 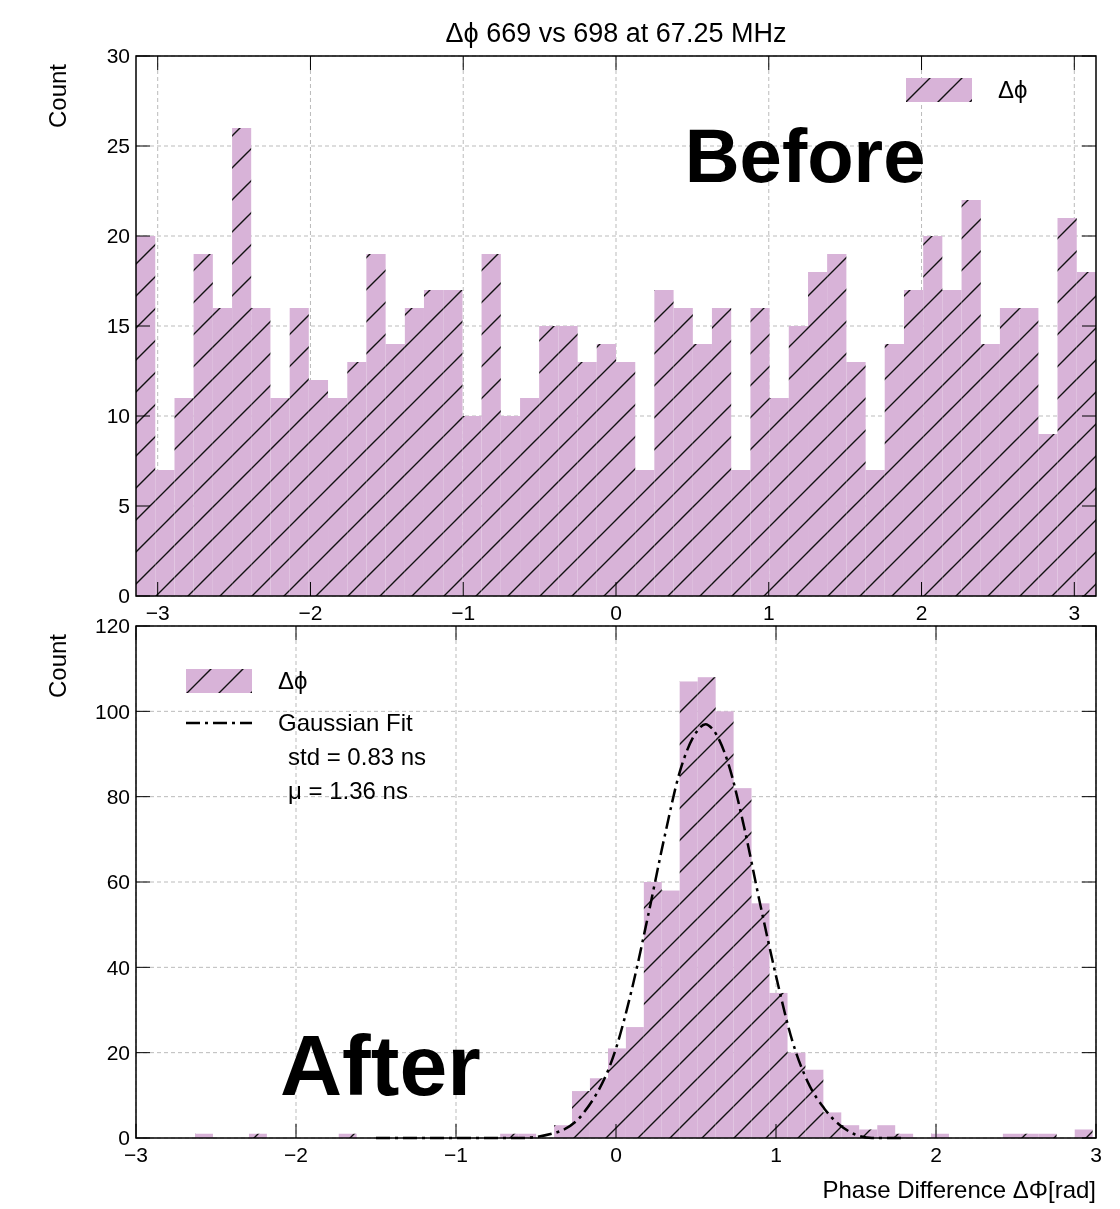 I want to click on annotation: std = 0.83 ns, so click(x=357, y=757).